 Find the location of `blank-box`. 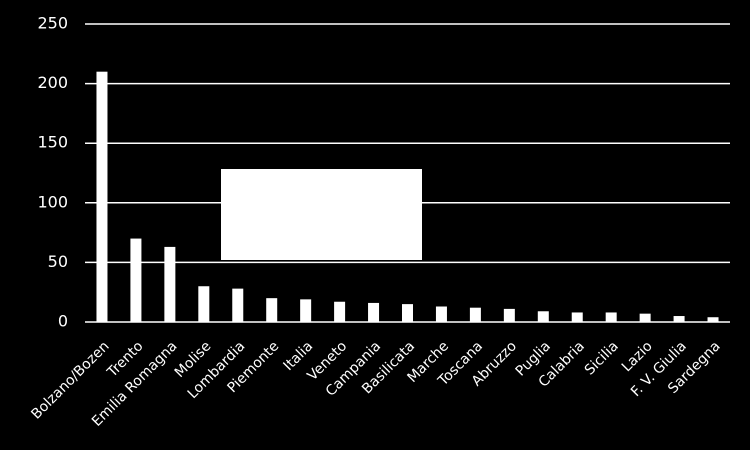

blank-box is located at coordinates (321, 214).